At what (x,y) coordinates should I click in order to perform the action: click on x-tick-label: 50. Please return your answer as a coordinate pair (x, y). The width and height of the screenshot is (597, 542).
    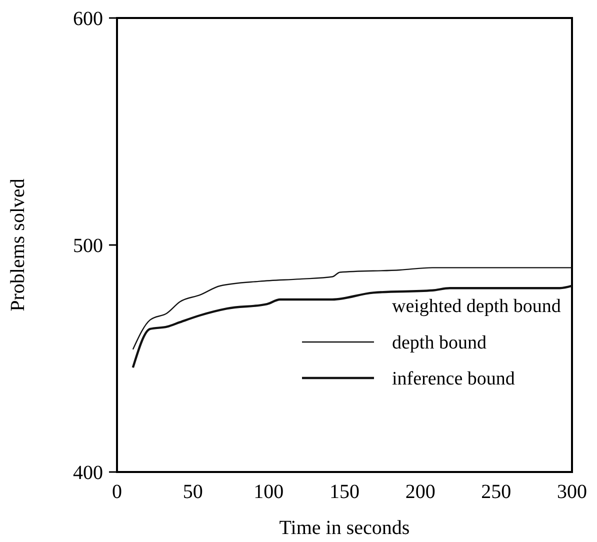
    Looking at the image, I should click on (192, 492).